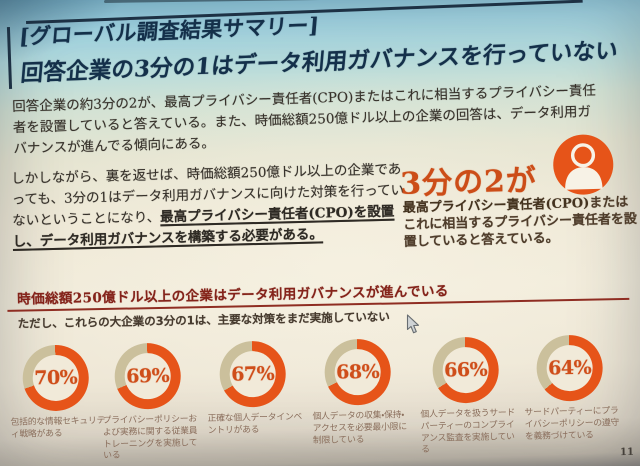  I want to click on donut-percentage: 67%, so click(253, 374).